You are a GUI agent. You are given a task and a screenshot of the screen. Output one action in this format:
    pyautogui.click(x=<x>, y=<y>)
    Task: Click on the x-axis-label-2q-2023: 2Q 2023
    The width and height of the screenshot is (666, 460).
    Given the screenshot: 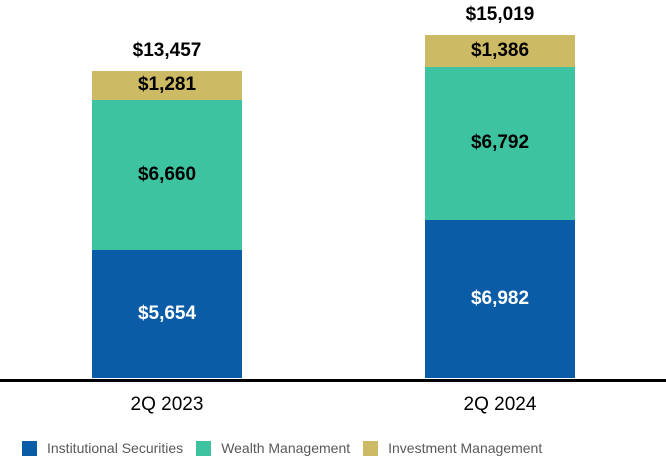 What is the action you would take?
    pyautogui.click(x=167, y=404)
    